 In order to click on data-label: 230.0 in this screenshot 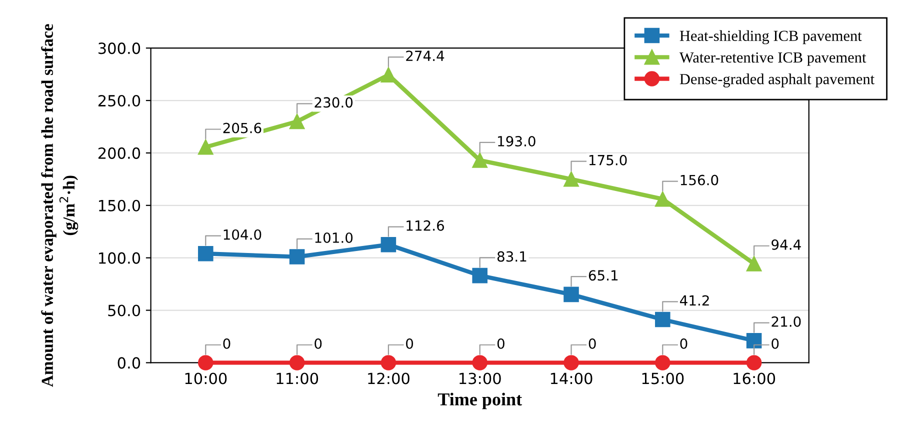, I will do `click(333, 102)`.